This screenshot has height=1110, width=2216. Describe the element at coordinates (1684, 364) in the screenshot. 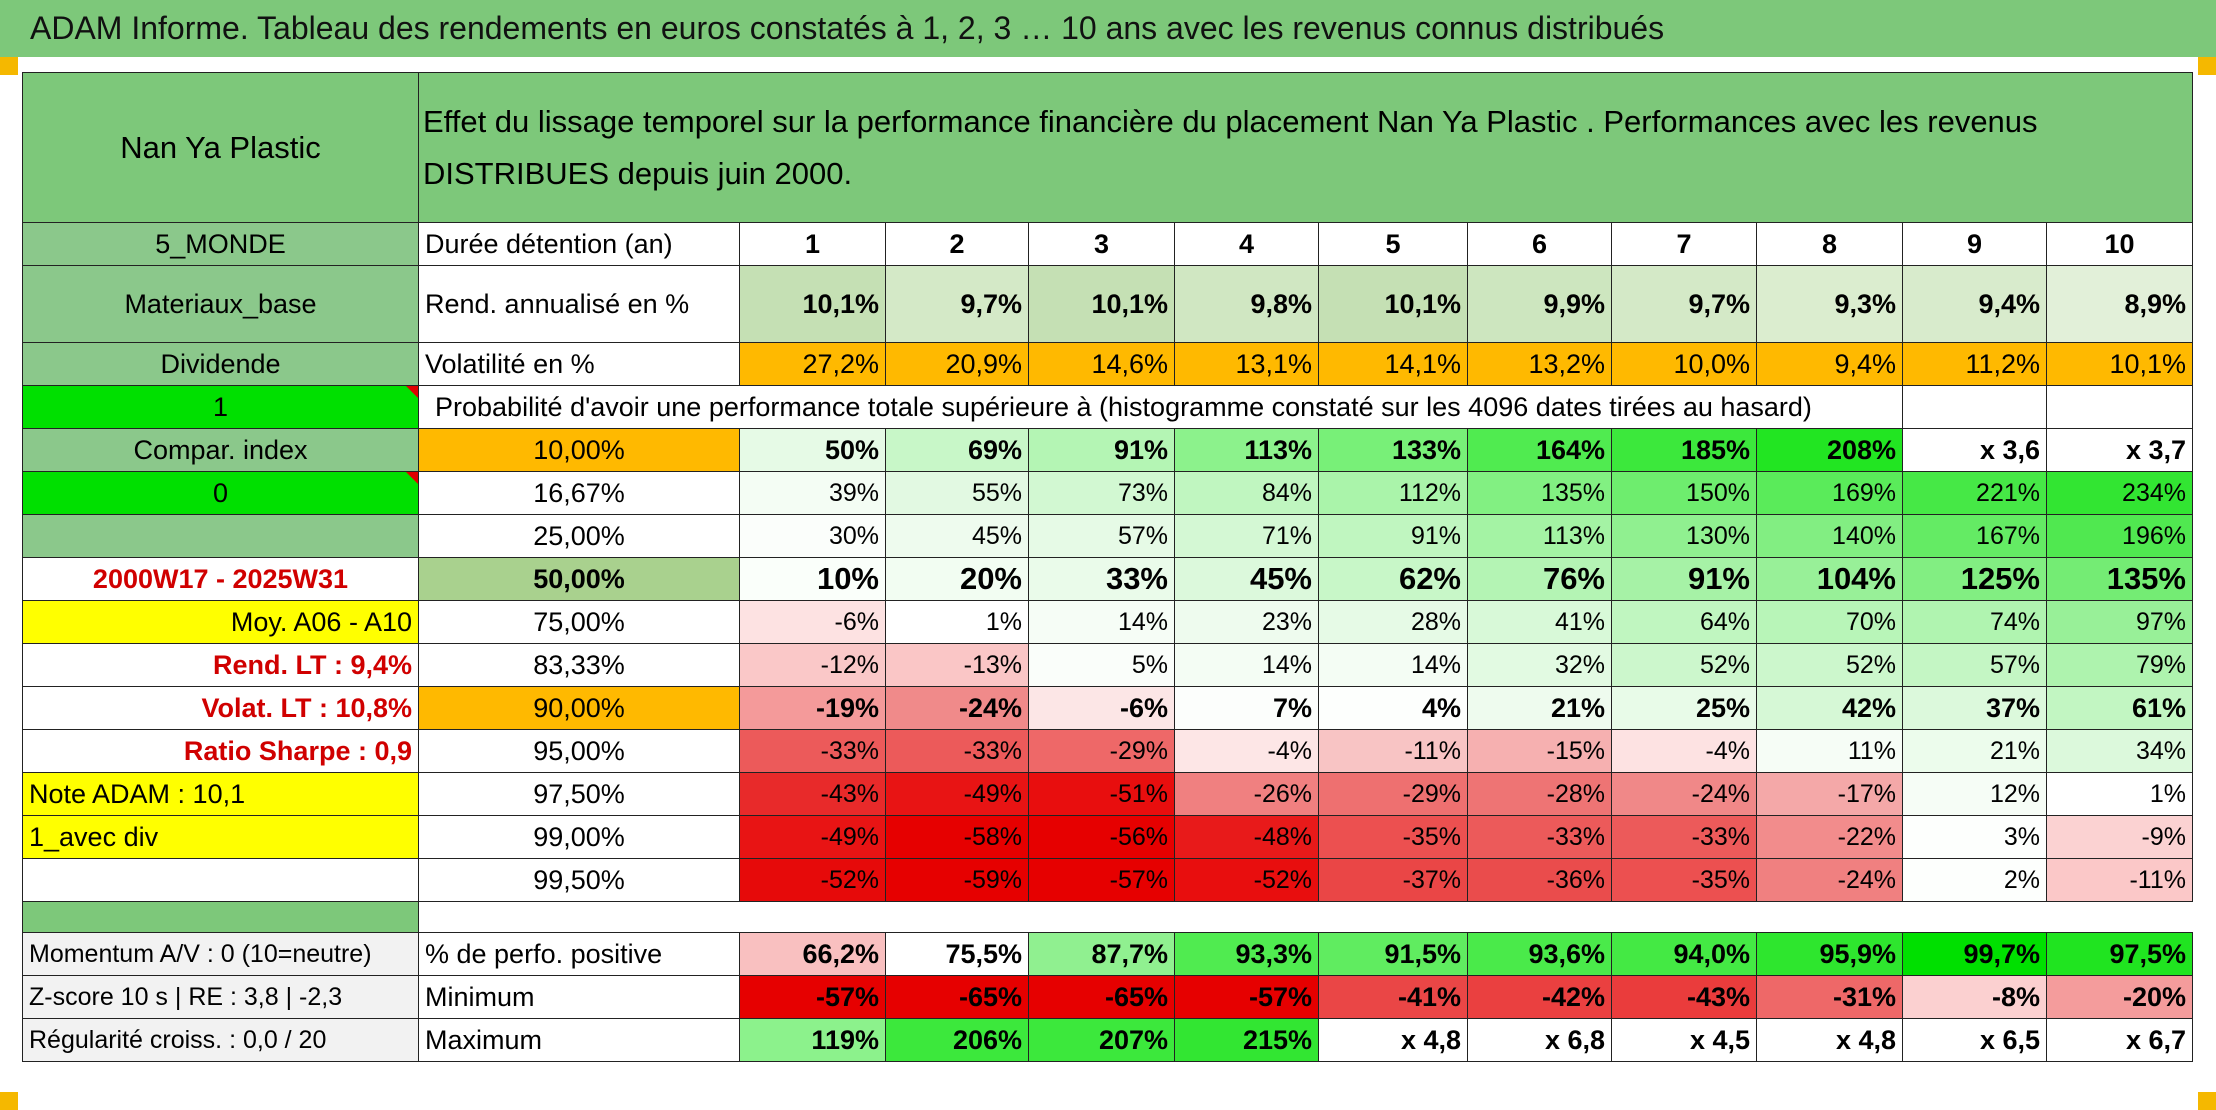

I see `volatility-cell: 10,0%` at that location.